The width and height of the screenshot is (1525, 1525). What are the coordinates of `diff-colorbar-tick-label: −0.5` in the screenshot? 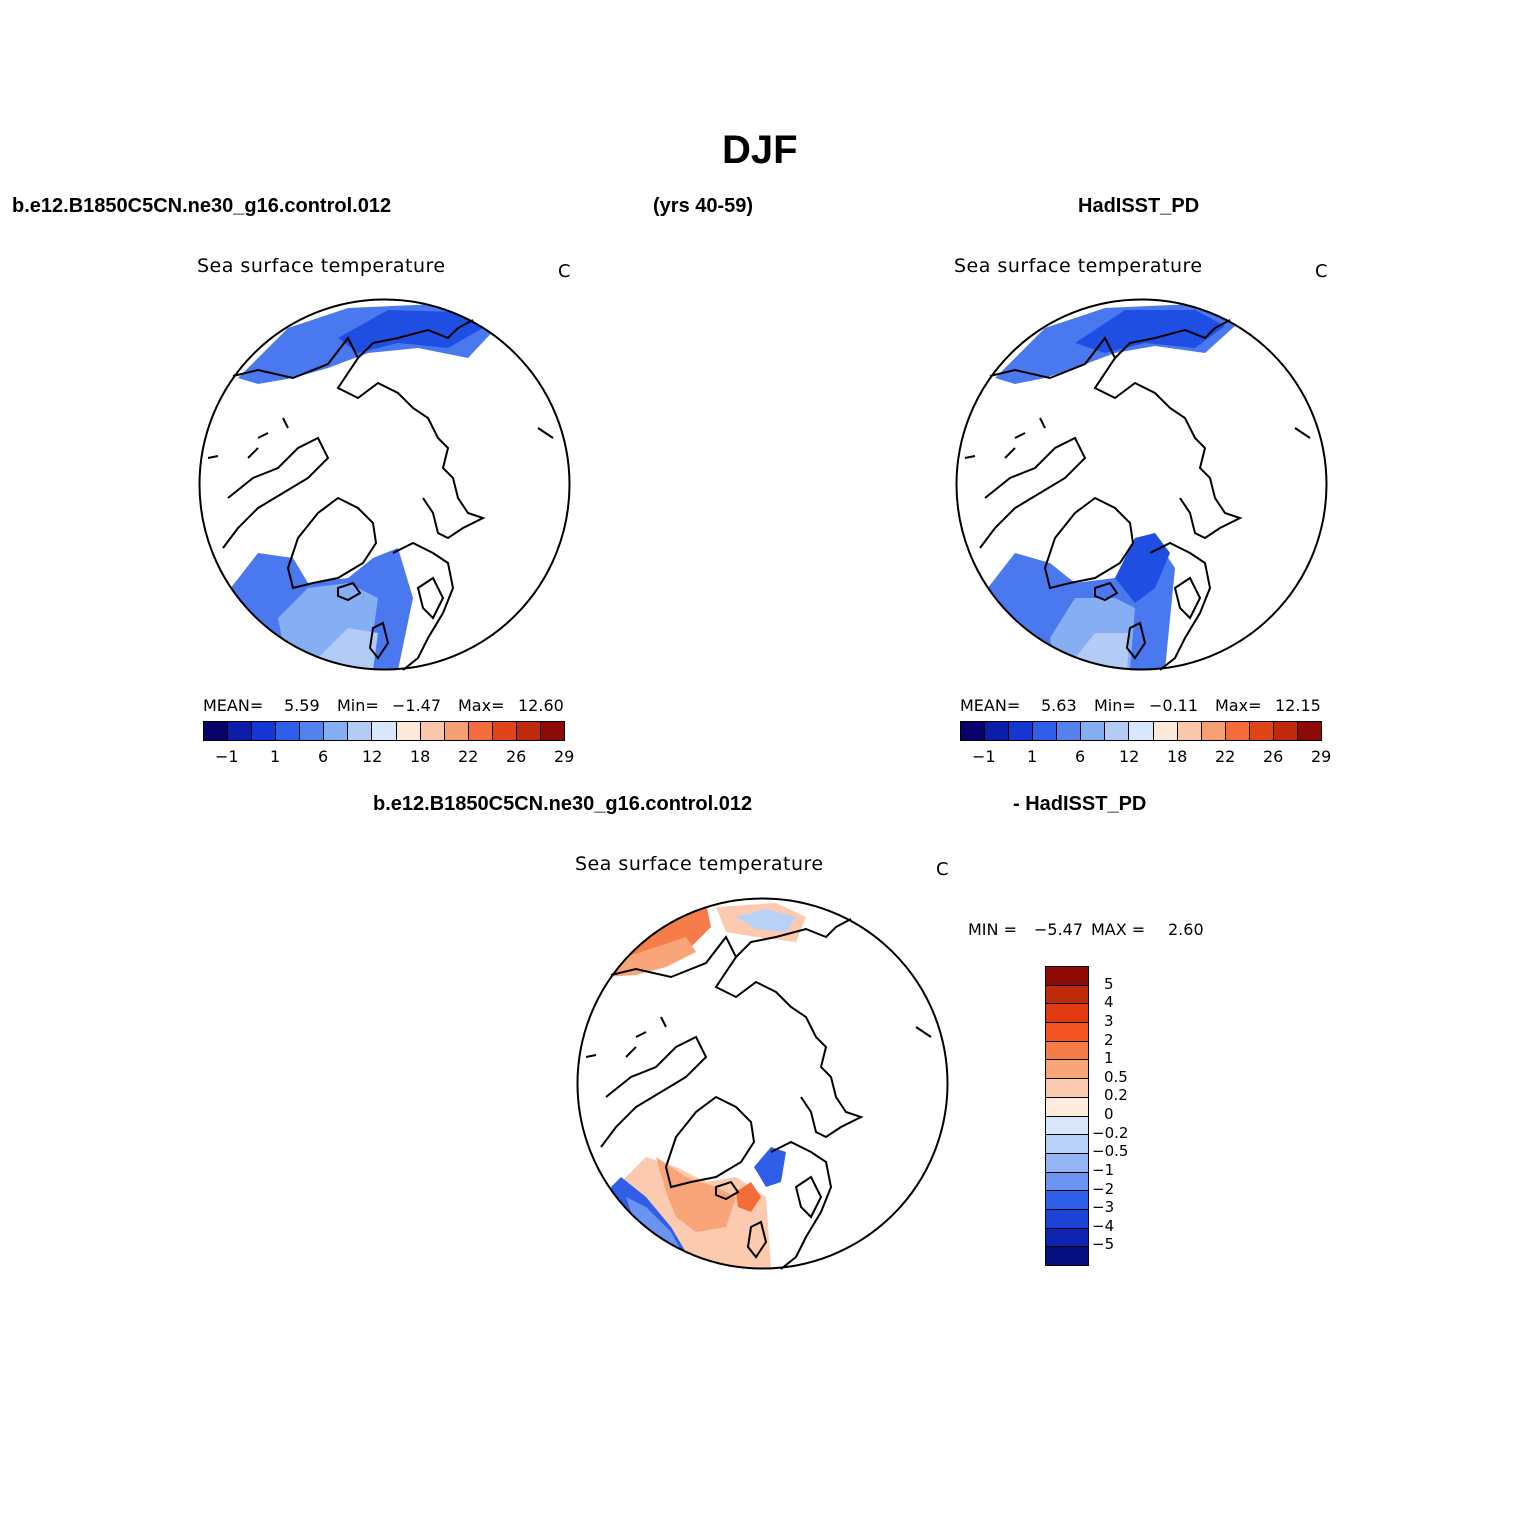 It's located at (1110, 1151).